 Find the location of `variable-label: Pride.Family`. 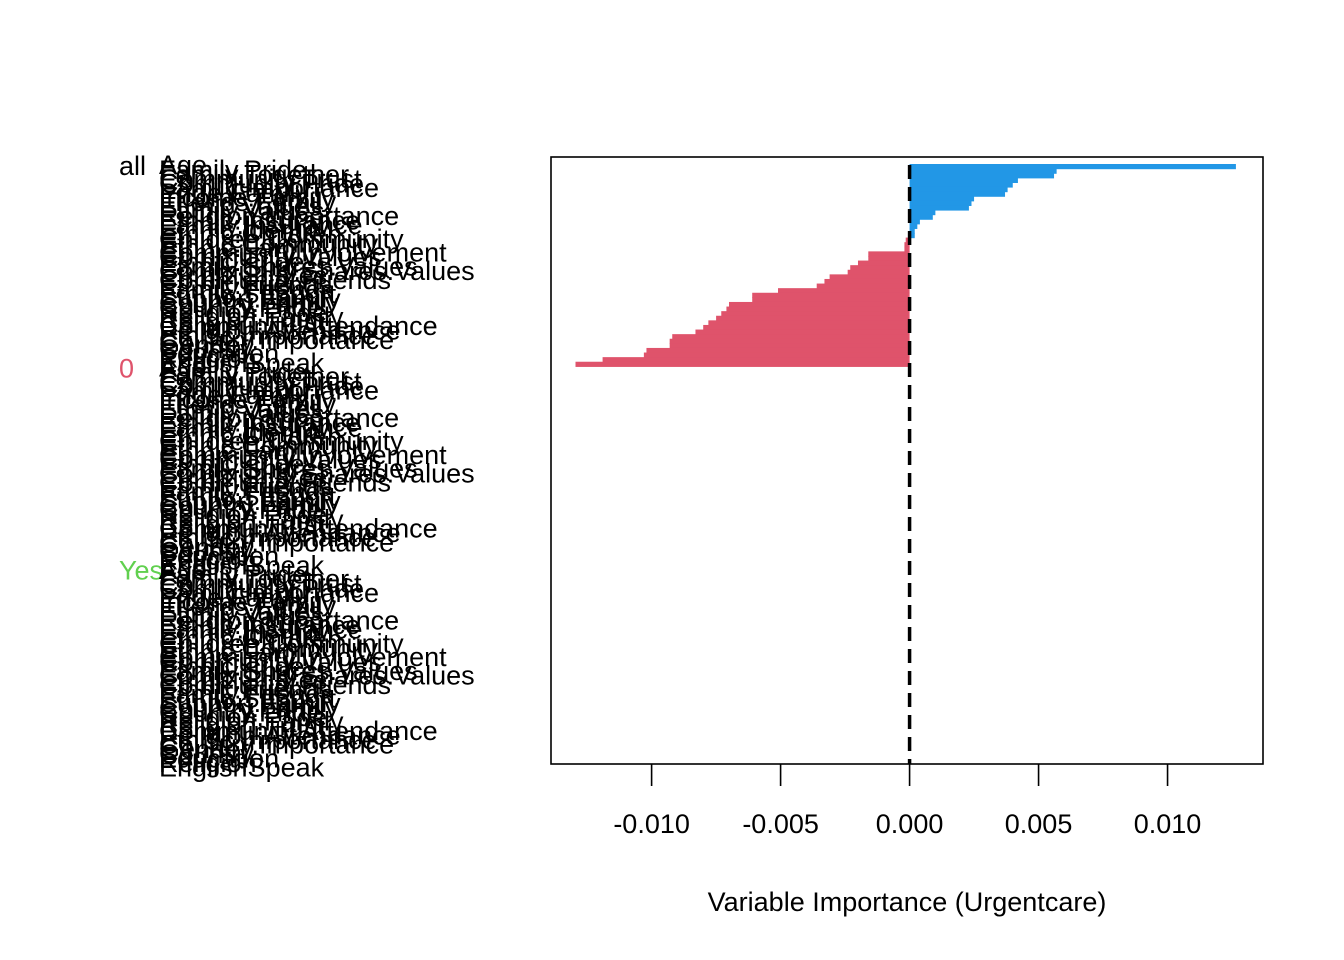

variable-label: Pride.Family is located at coordinates (234, 193).